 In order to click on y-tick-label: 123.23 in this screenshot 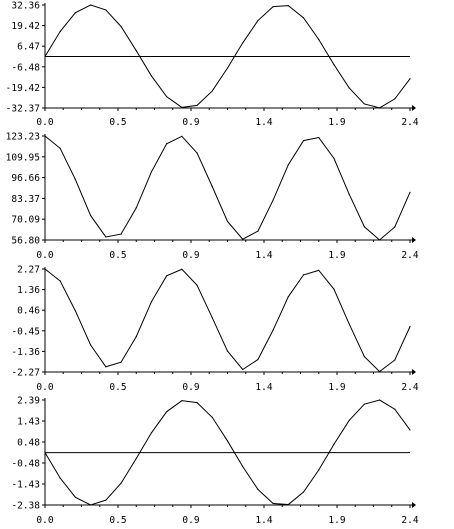, I will do `click(23, 137)`.